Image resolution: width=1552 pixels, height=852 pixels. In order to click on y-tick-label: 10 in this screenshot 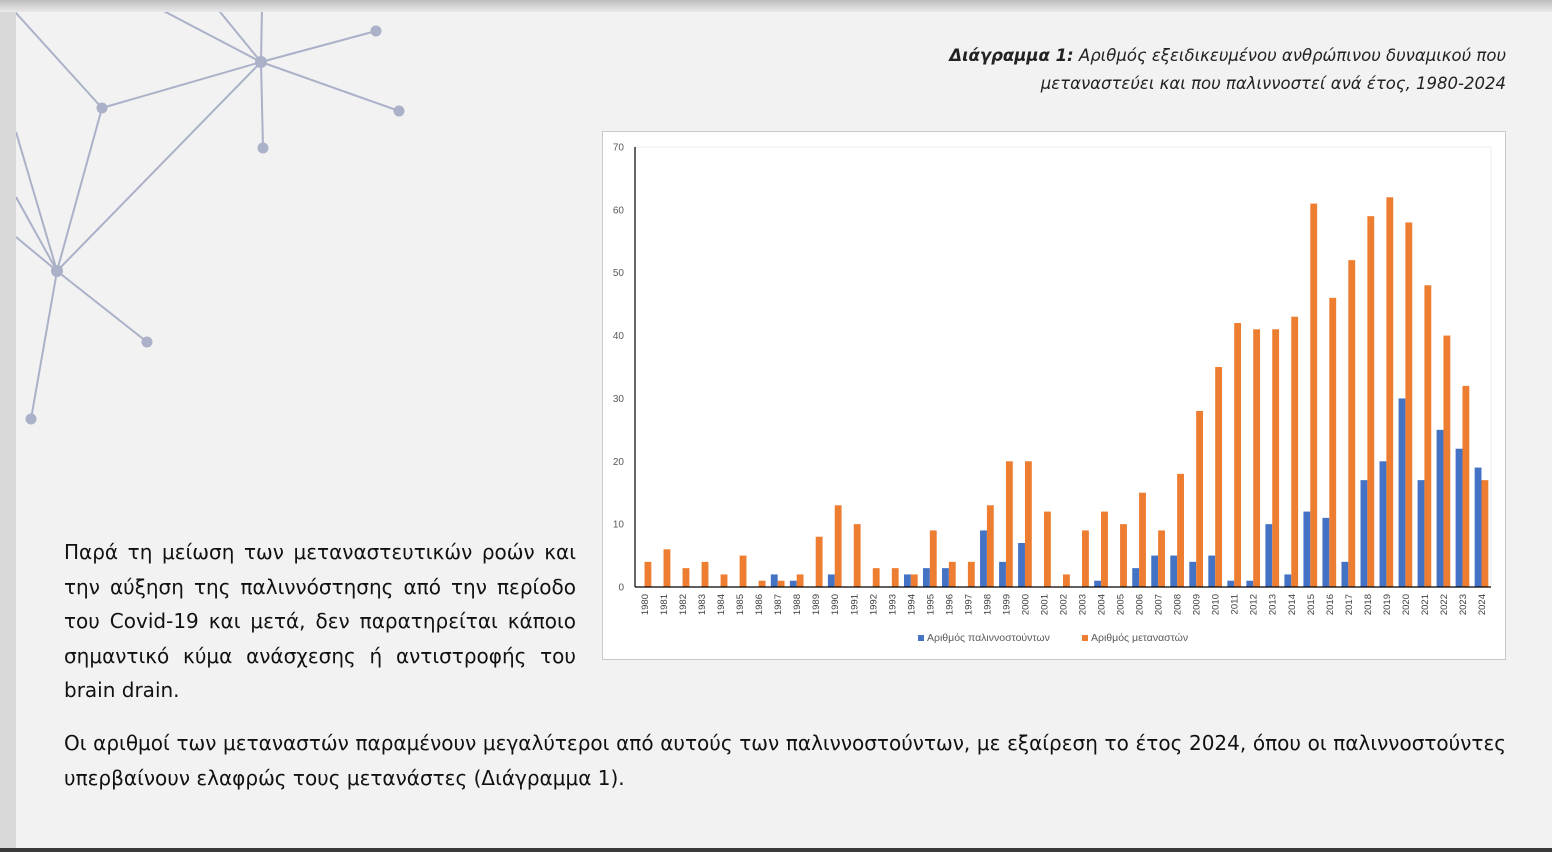, I will do `click(619, 525)`.